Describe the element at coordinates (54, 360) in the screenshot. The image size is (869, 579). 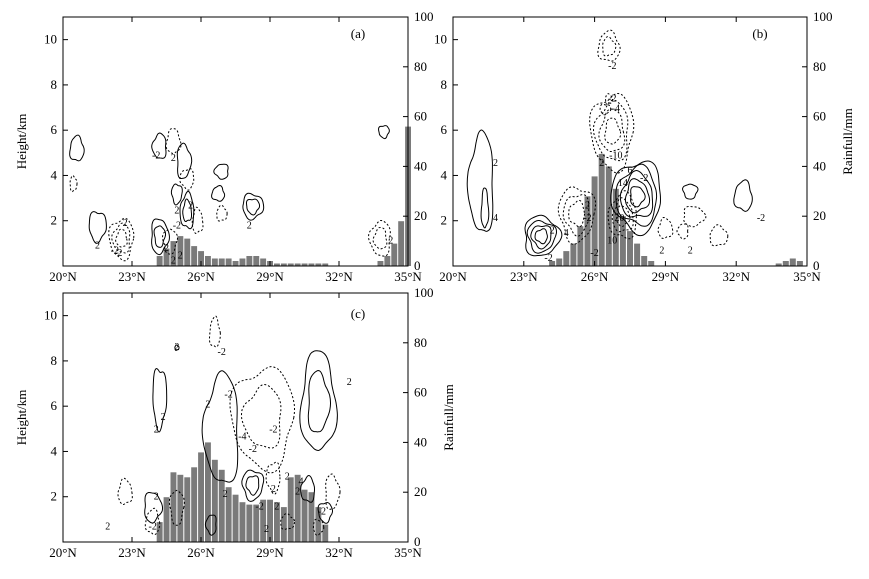
I see `y-tick-label: 8` at that location.